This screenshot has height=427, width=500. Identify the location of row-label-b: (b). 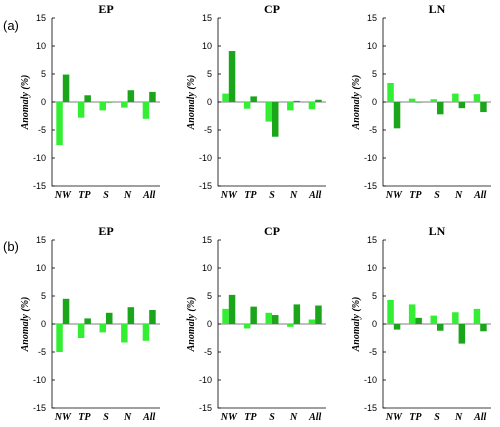
(11, 246).